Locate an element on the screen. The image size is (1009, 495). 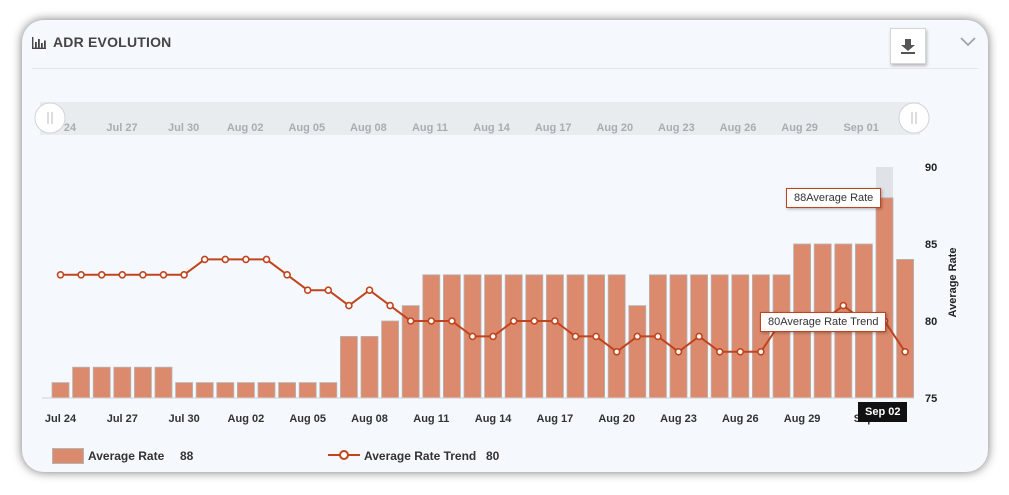
legend-label: Average Rate is located at coordinates (126, 456).